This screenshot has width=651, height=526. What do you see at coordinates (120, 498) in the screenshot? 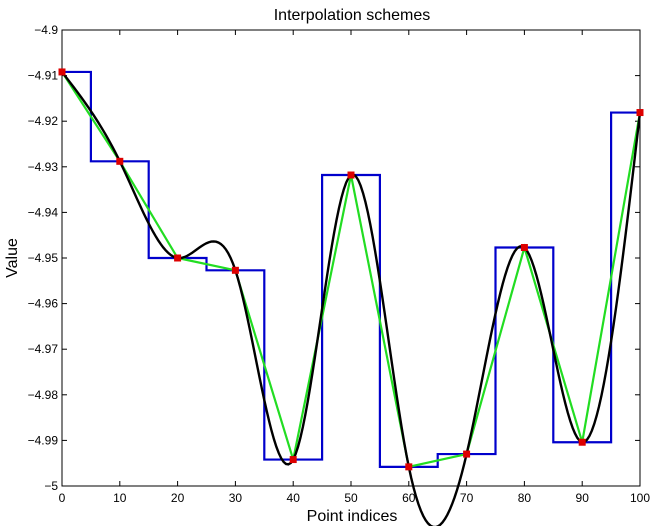
I see `x-tick-label: 10` at bounding box center [120, 498].